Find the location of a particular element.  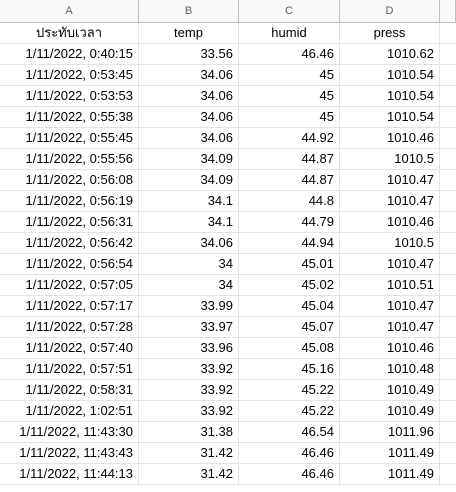

humid-cell: 45.22 is located at coordinates (289, 390).